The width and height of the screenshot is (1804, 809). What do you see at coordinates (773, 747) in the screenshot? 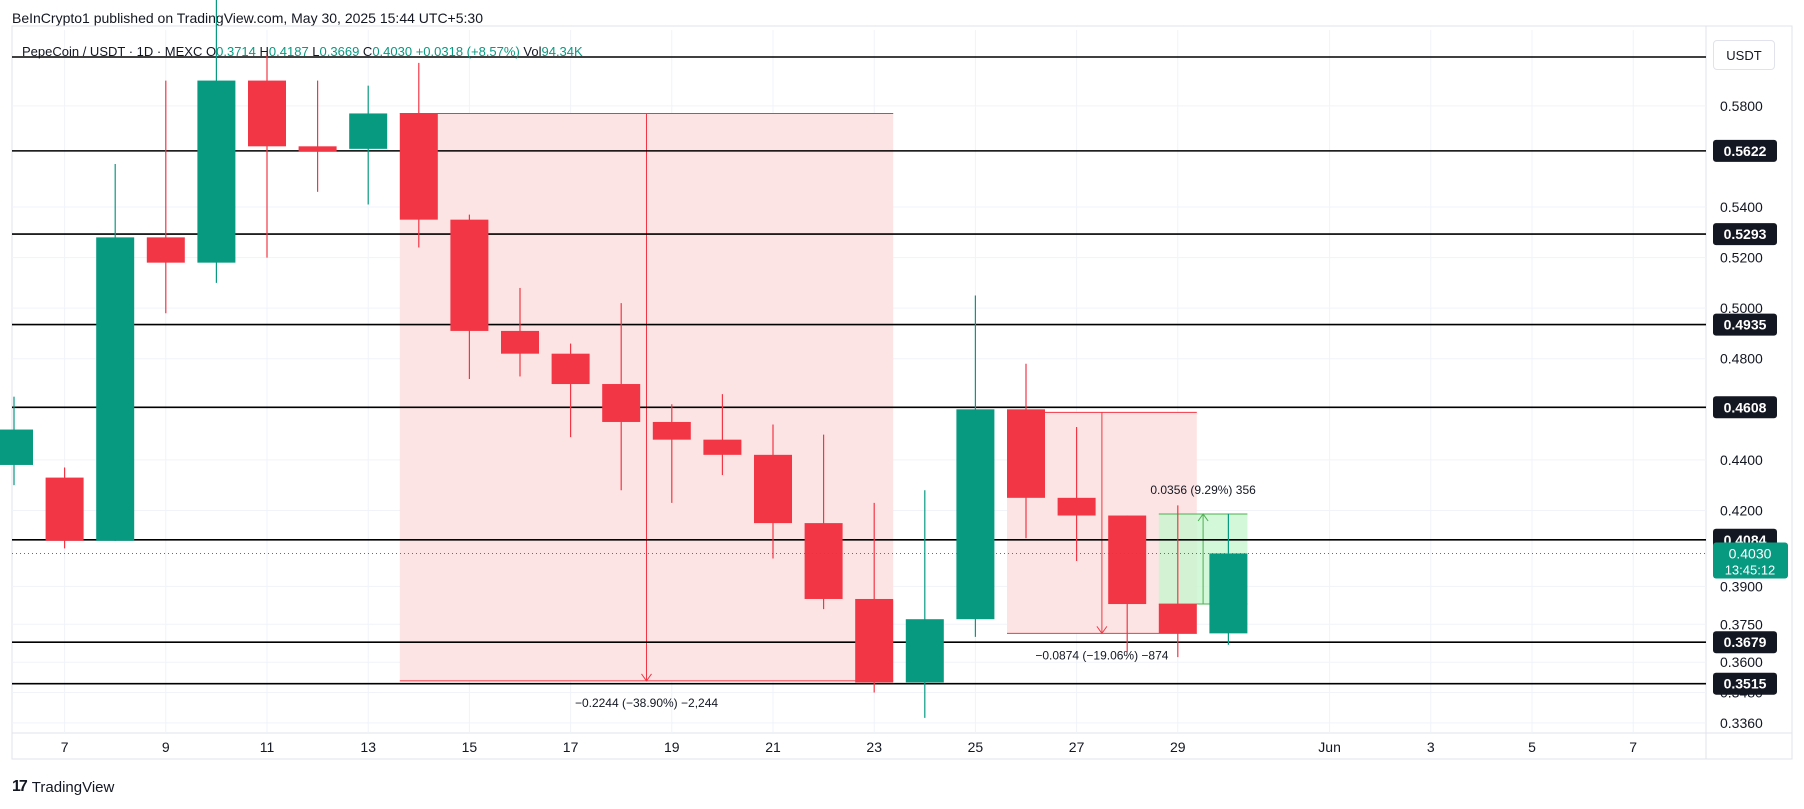
I see `x-tick-label: 21` at bounding box center [773, 747].